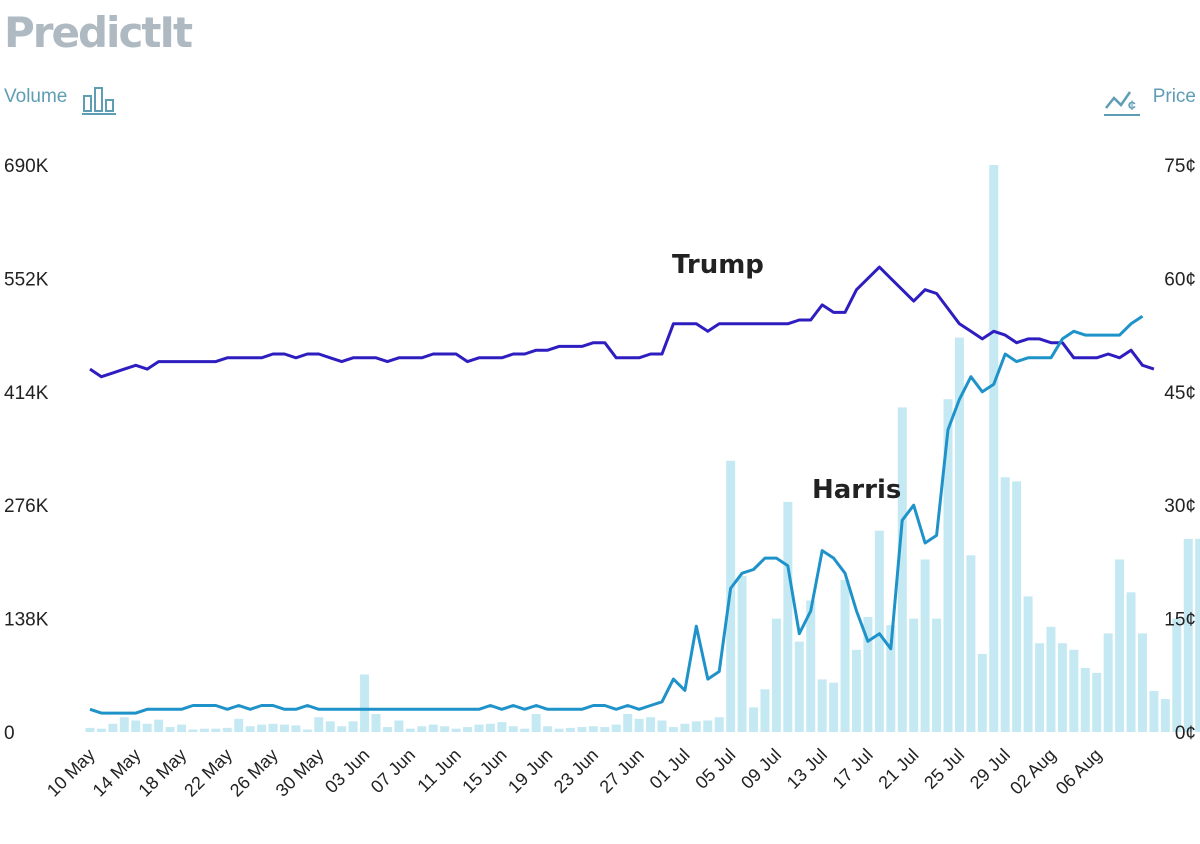 The height and width of the screenshot is (844, 1200). What do you see at coordinates (393, 771) in the screenshot?
I see `x-tick-label: 07 Jun` at bounding box center [393, 771].